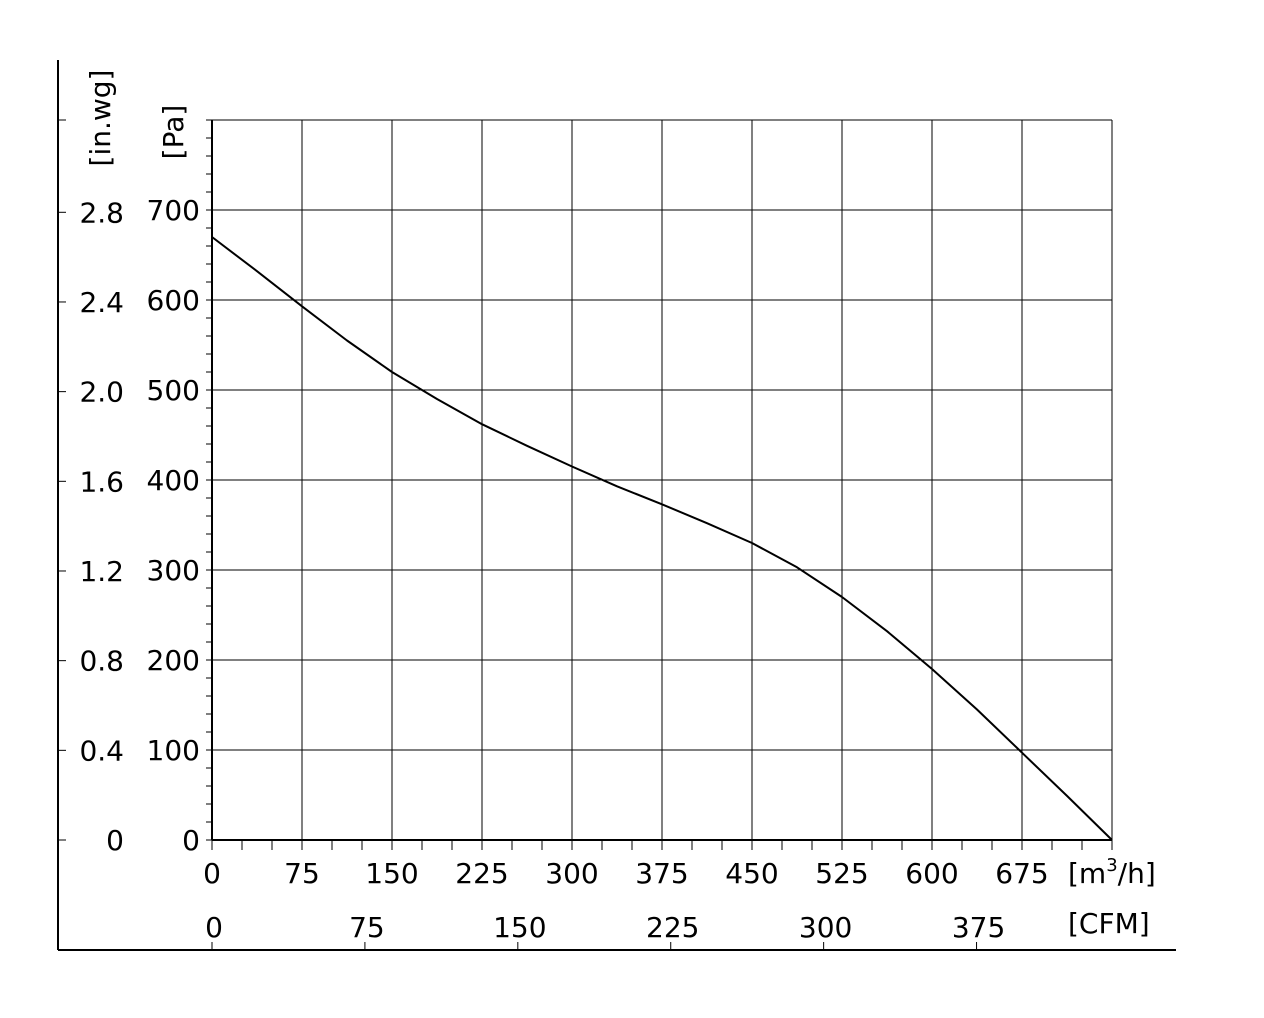 The image size is (1264, 1018). Describe the element at coordinates (212, 873) in the screenshot. I see `x-tick-label: 0` at that location.